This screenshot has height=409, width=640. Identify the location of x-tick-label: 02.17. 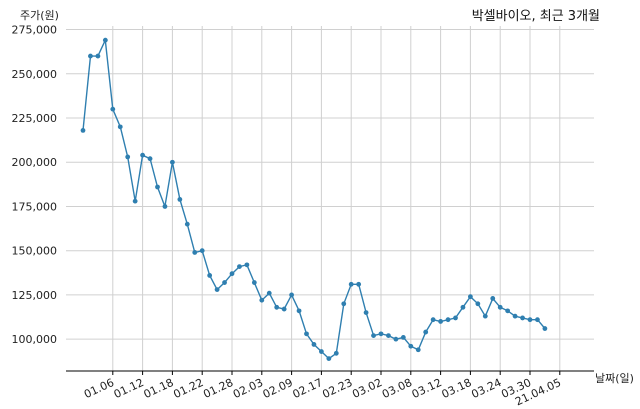
(308, 388).